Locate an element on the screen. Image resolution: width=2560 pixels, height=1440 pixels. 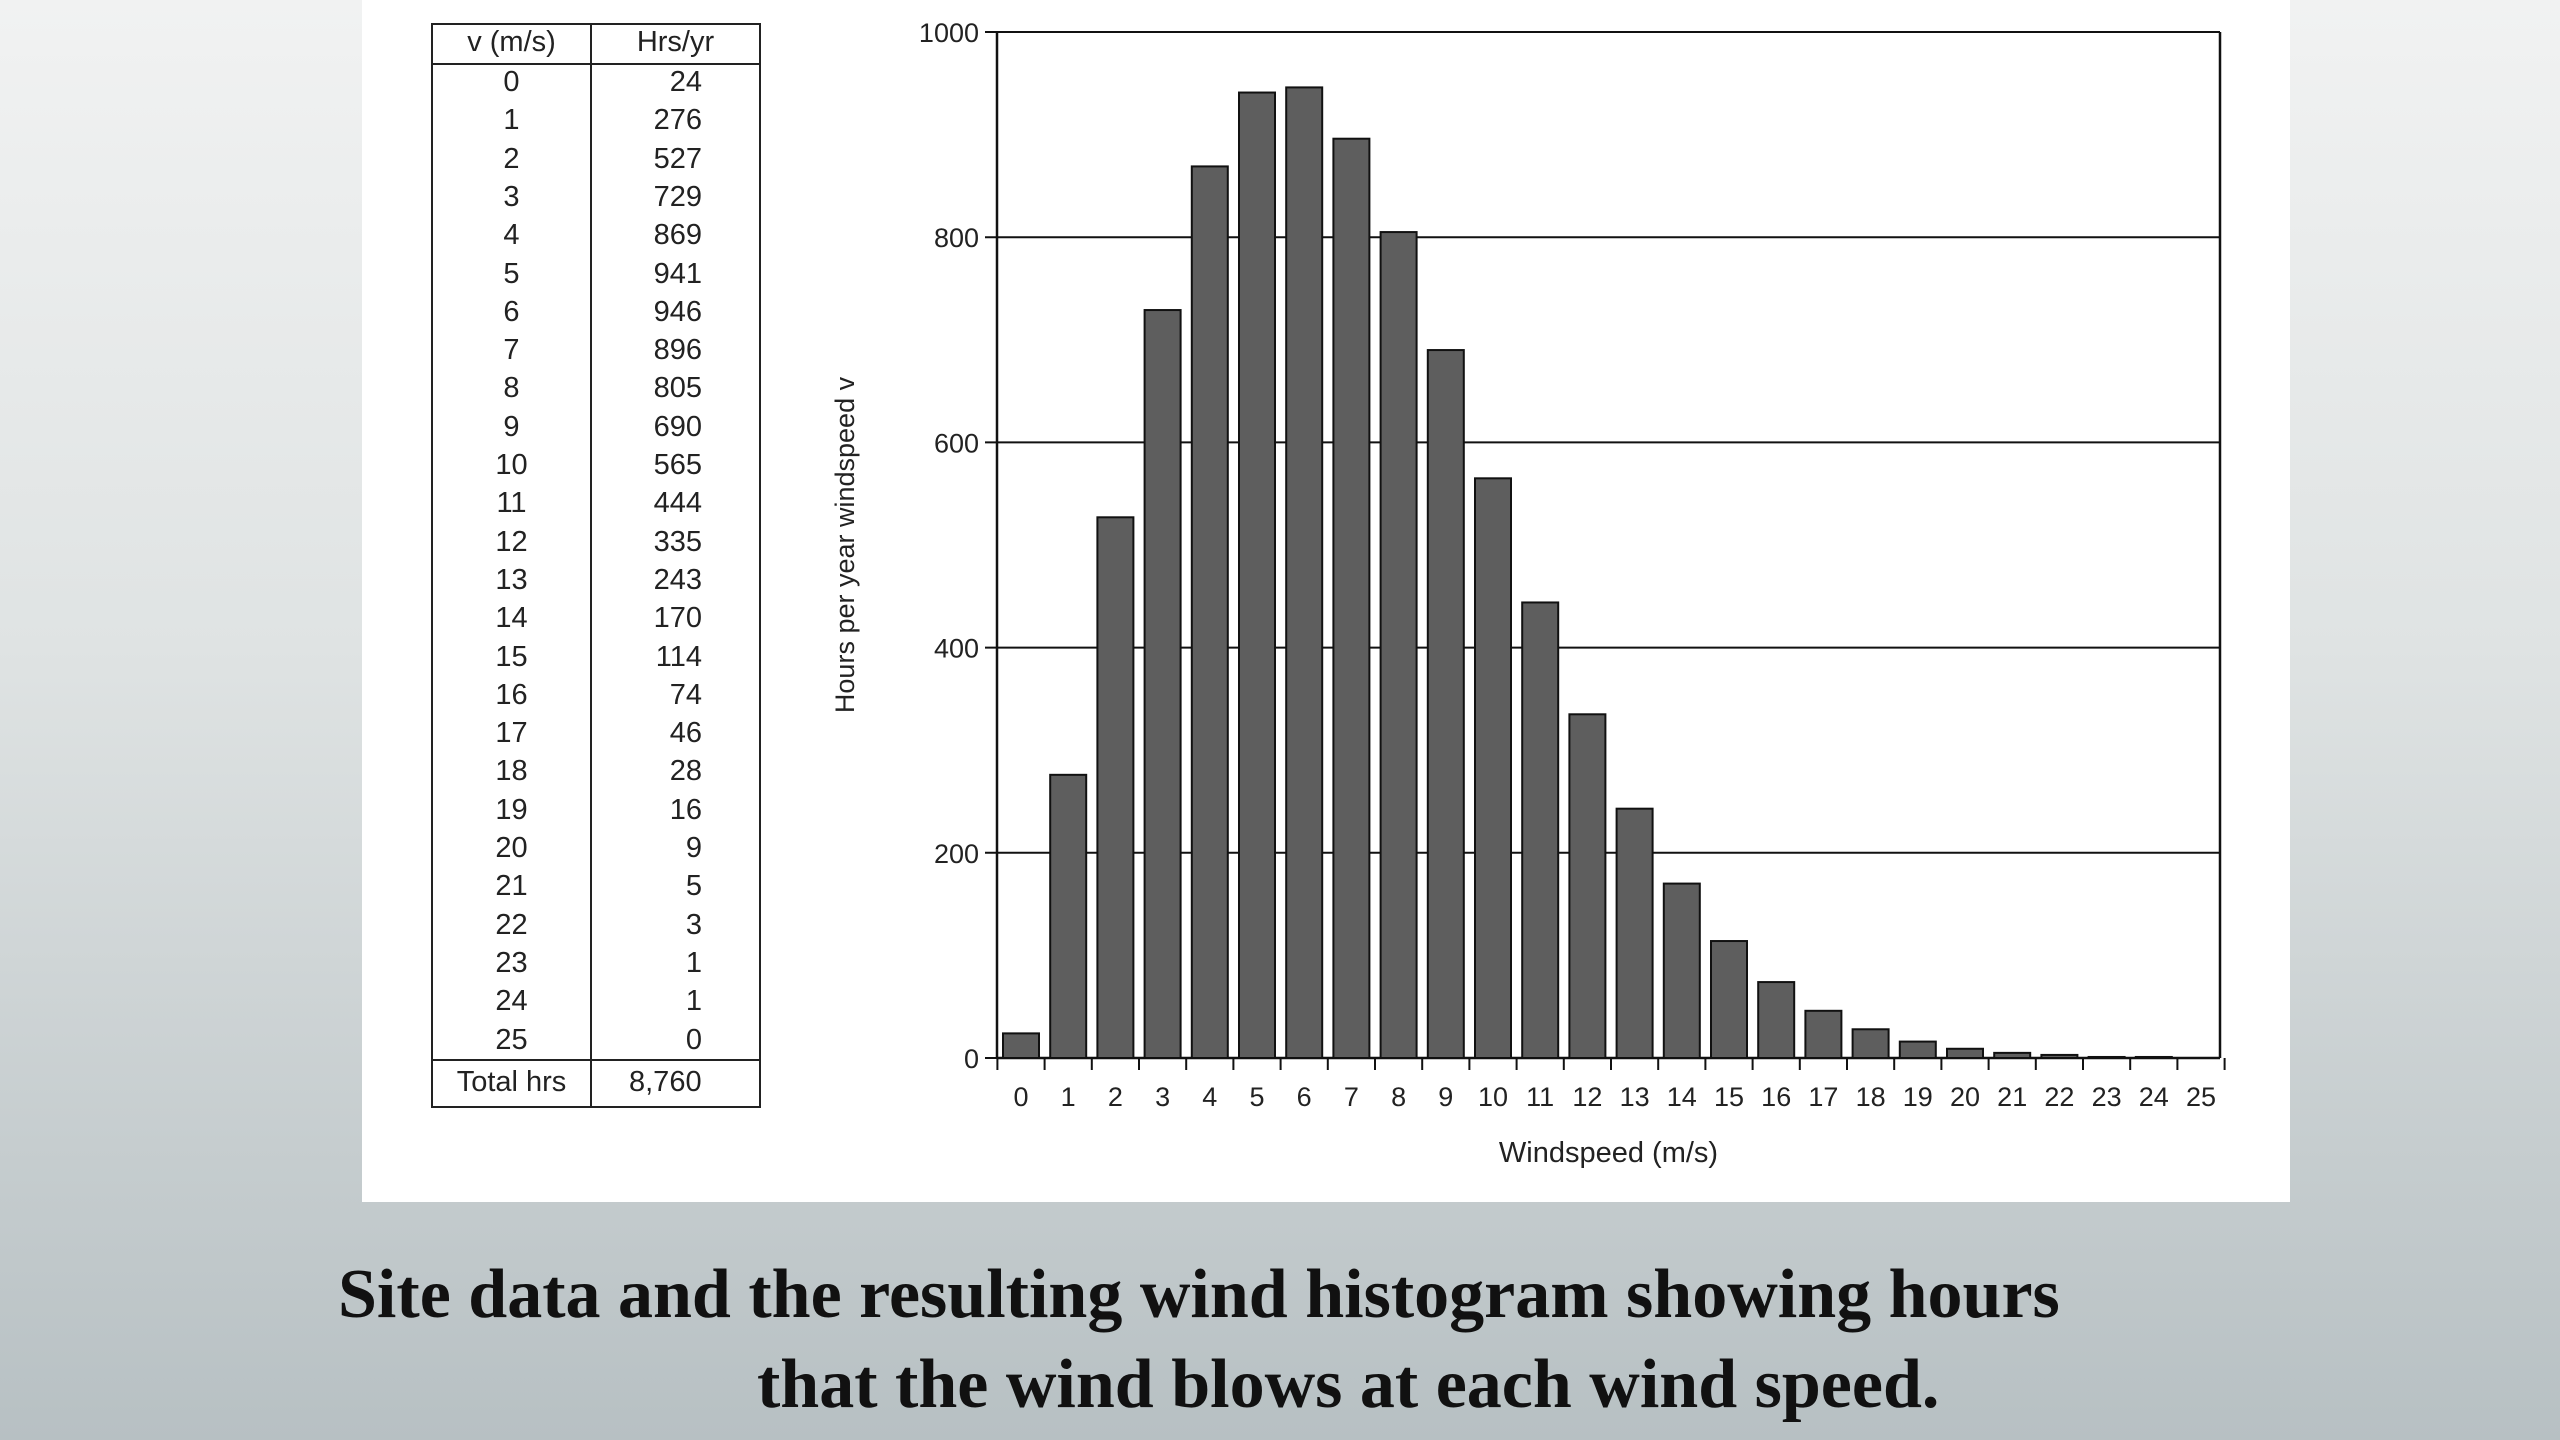
table-cell-speed: 16 is located at coordinates (511, 694).